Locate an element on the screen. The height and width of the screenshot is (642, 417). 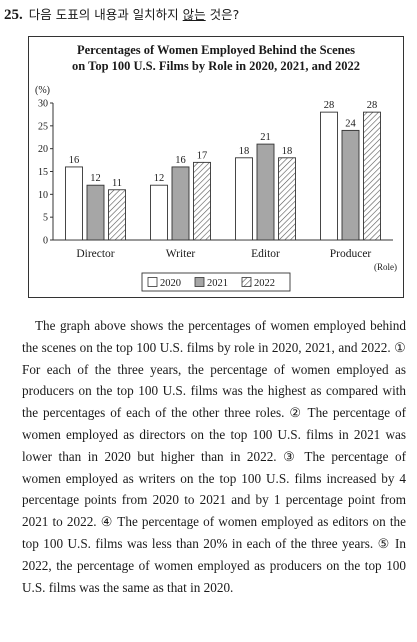
y-axis-unit: (%) is located at coordinates (42, 90).